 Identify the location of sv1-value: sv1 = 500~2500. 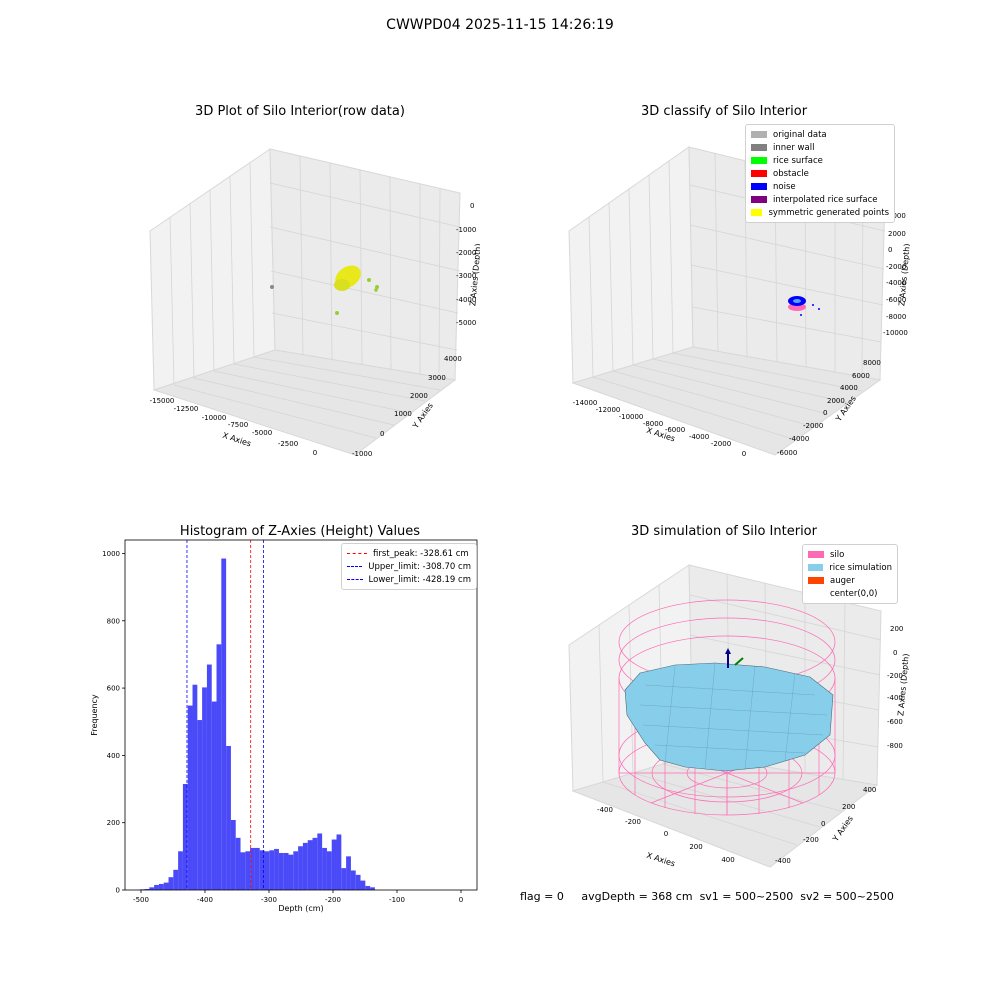
(746, 896).